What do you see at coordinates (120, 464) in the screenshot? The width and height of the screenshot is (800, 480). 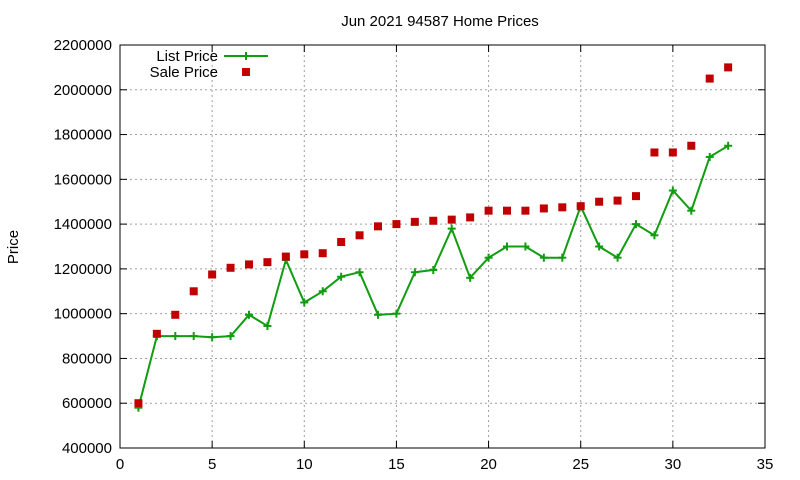 I see `x-tick-label: 0` at bounding box center [120, 464].